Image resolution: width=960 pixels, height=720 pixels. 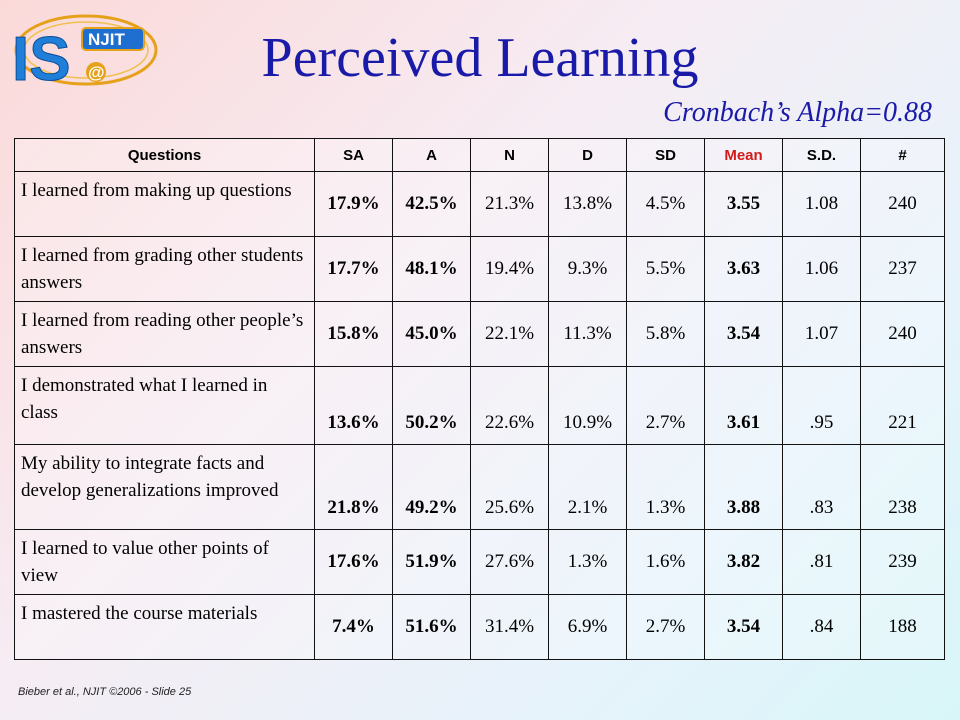 I want to click on std-cell: .81, so click(x=821, y=562).